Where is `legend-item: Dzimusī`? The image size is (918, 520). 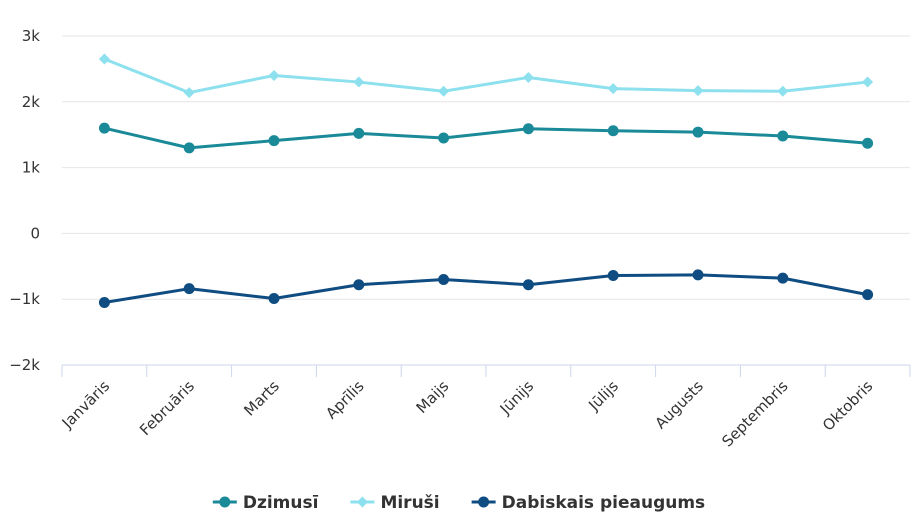
legend-item: Dzimusī is located at coordinates (265, 503).